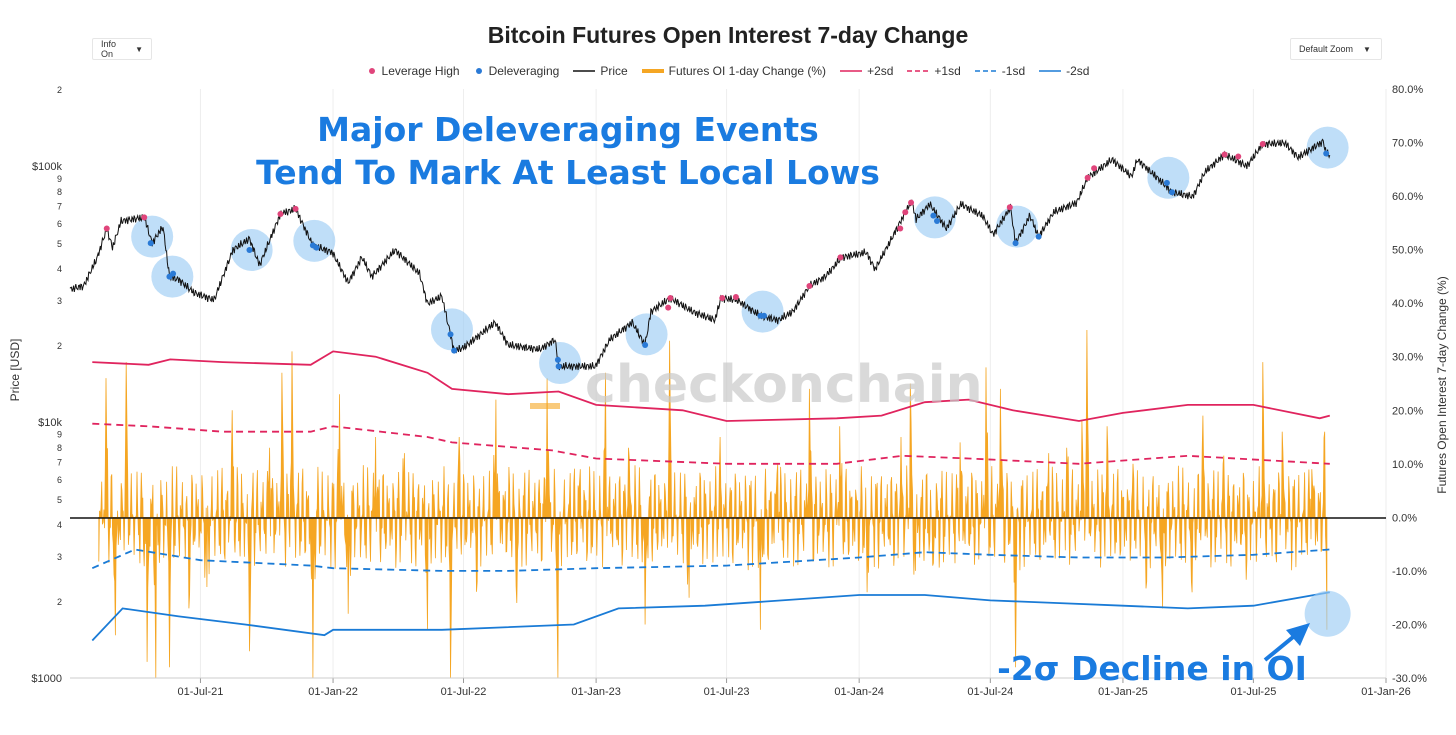 The width and height of the screenshot is (1456, 735). Describe the element at coordinates (880, 71) in the screenshot. I see `legend-label-p2sd: +2sd` at that location.